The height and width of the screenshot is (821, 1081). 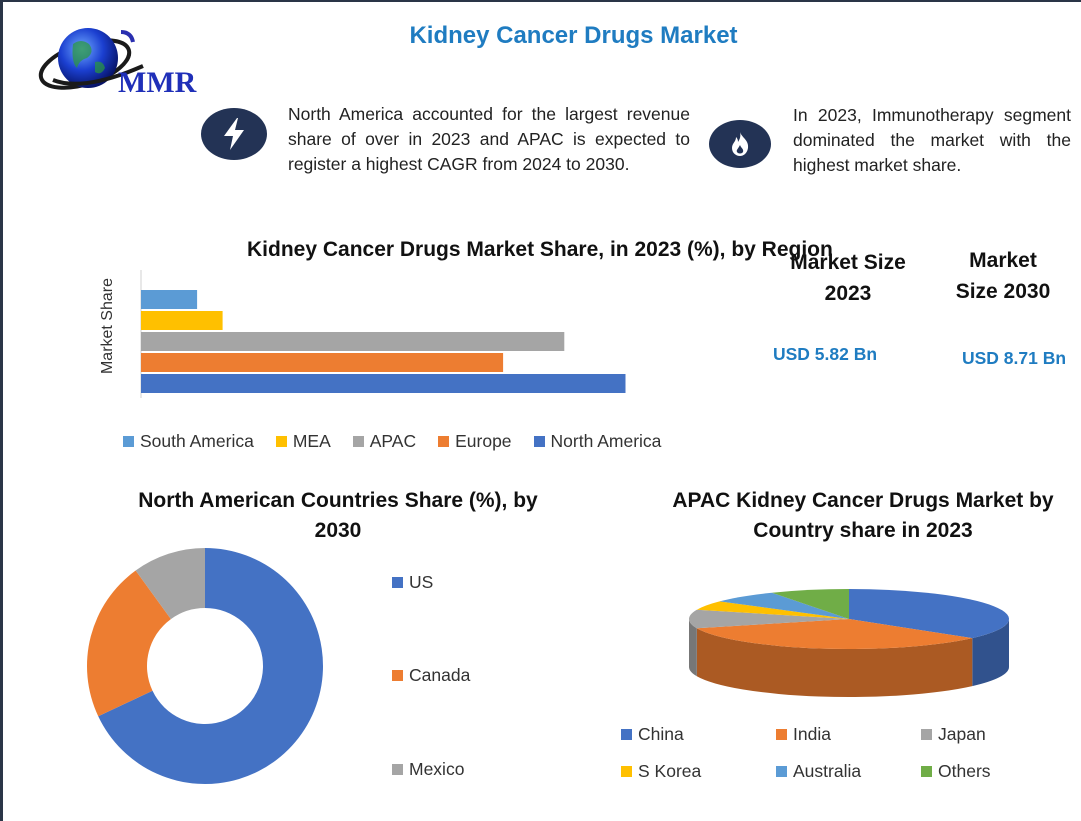 I want to click on legend-label: S Korea, so click(x=670, y=771).